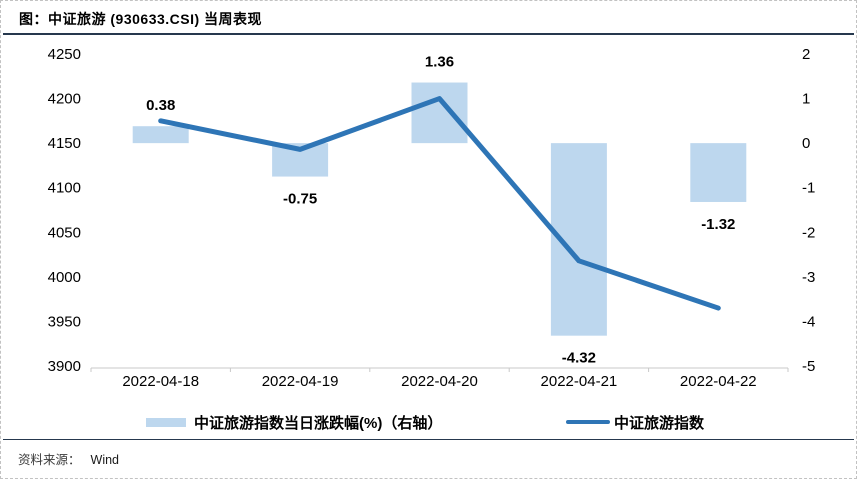 The width and height of the screenshot is (857, 479). What do you see at coordinates (64, 188) in the screenshot?
I see `left-axis-tick-label: 4100` at bounding box center [64, 188].